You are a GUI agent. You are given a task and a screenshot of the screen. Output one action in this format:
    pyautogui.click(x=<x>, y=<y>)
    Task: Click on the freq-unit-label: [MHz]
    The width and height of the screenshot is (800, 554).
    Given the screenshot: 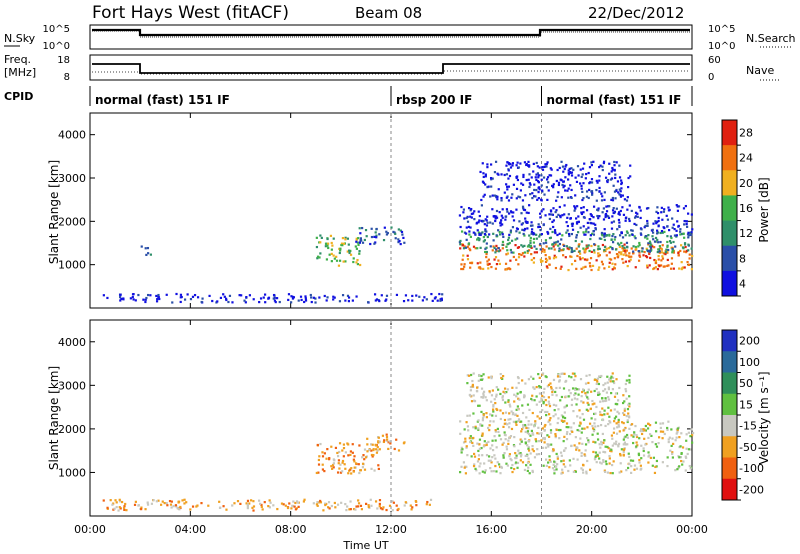 What is the action you would take?
    pyautogui.click(x=20, y=72)
    